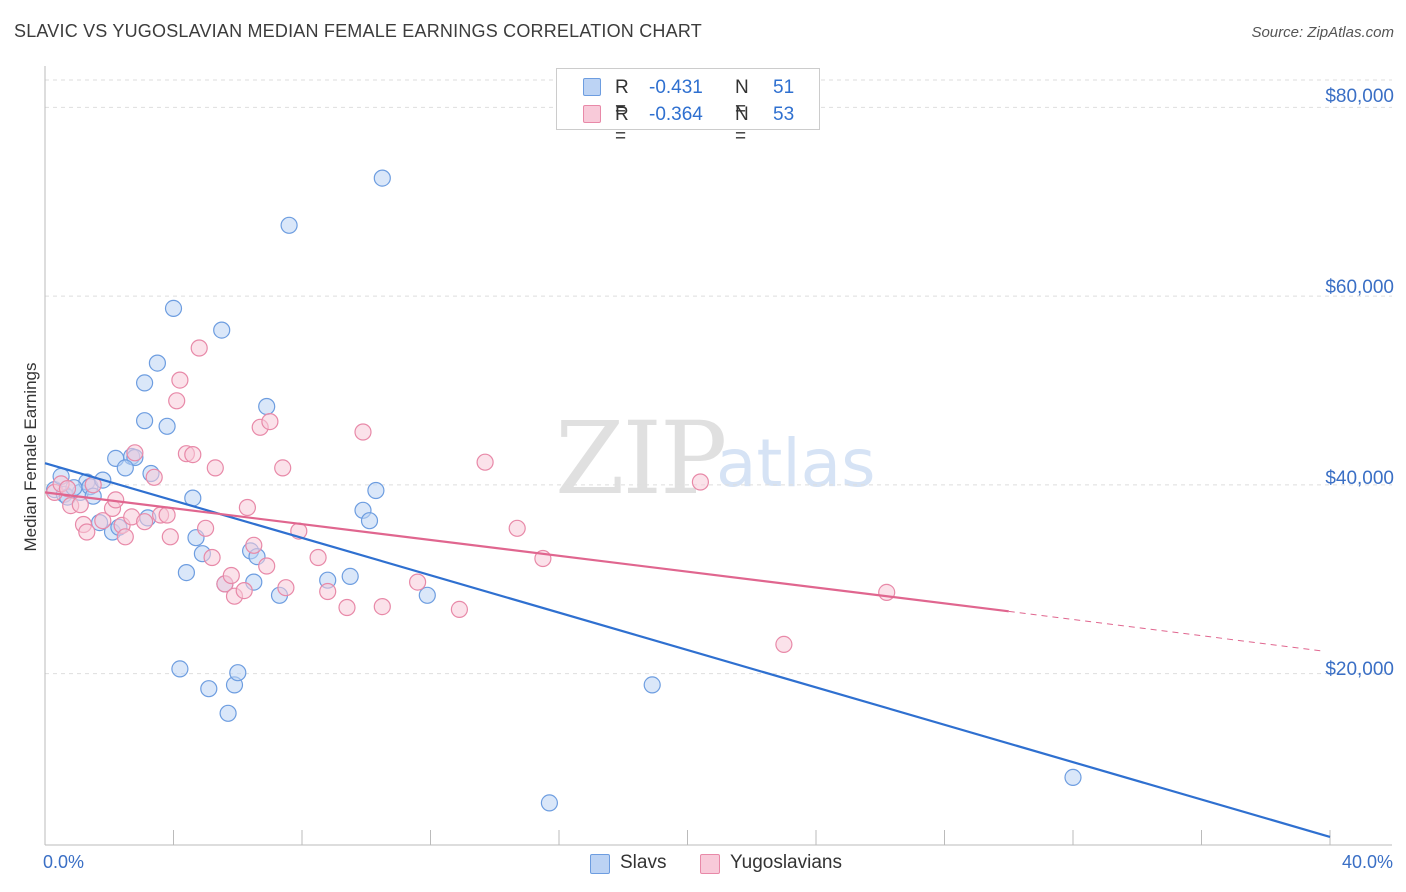  Describe the element at coordinates (1359, 478) in the screenshot. I see `y-tick-label-40000: $40,000` at that location.